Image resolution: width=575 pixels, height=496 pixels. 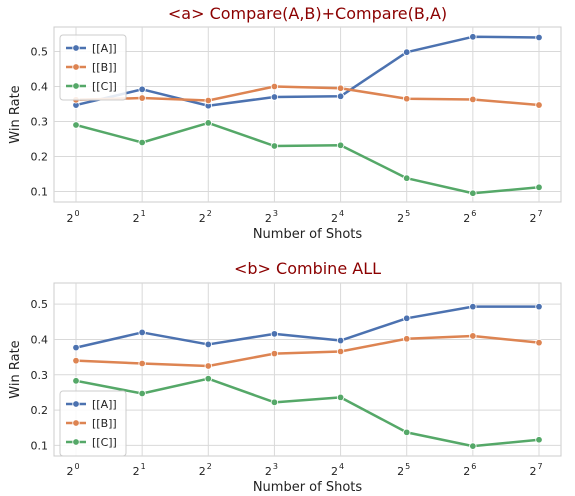 I want to click on chart-title: <a> Compare(A,B)+Compare(B,A), so click(x=307, y=13).